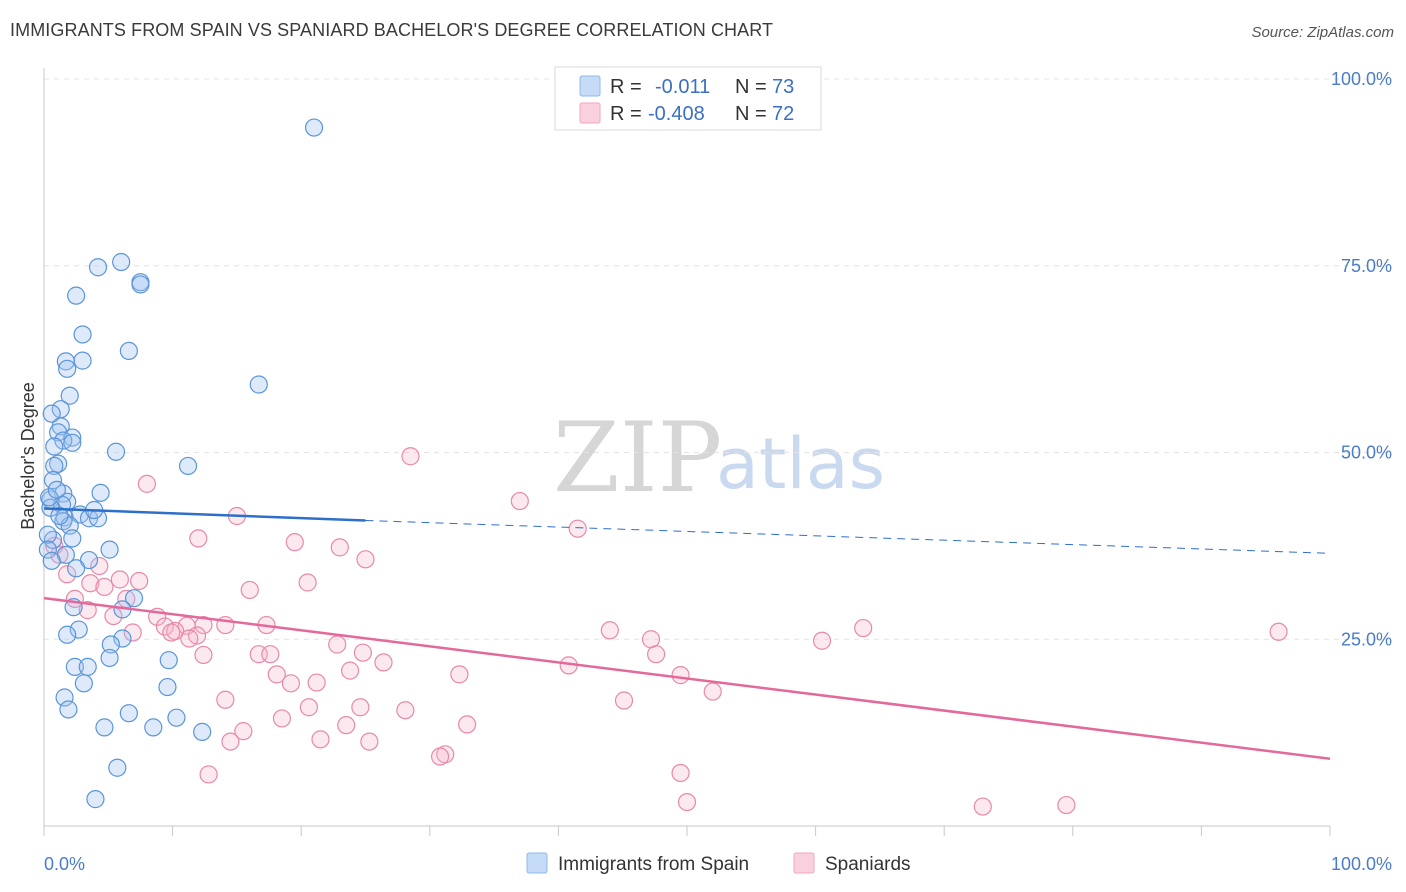 The width and height of the screenshot is (1406, 892). I want to click on y-tick-labels: 25.0% 50.0% 75.0% 100.0%, so click(1361, 359).